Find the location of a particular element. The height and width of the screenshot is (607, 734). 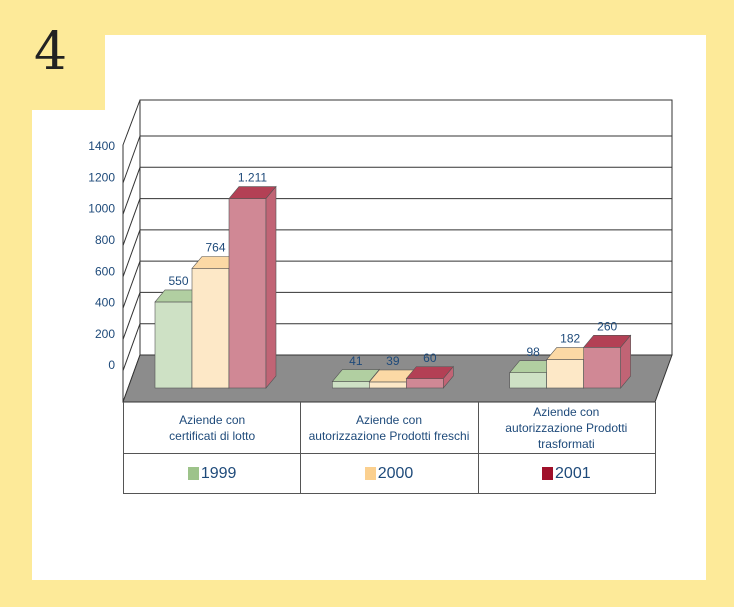

legend-label: 1999 is located at coordinates (218, 473).